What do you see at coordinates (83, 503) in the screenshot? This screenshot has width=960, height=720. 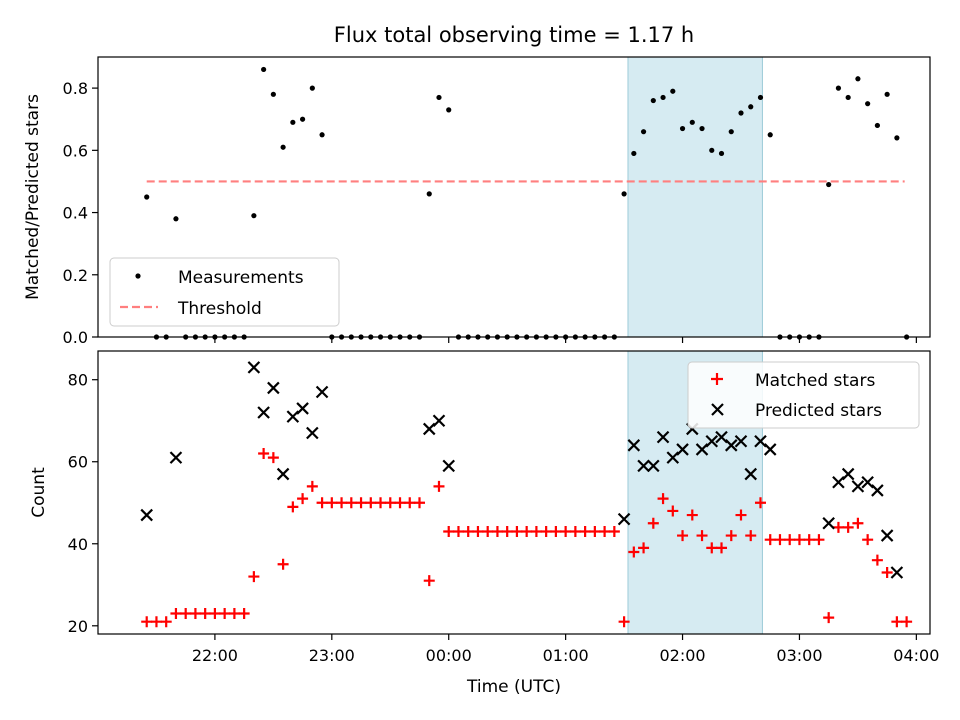 I see `bottom-y-ticks: 20 40 60 80` at bounding box center [83, 503].